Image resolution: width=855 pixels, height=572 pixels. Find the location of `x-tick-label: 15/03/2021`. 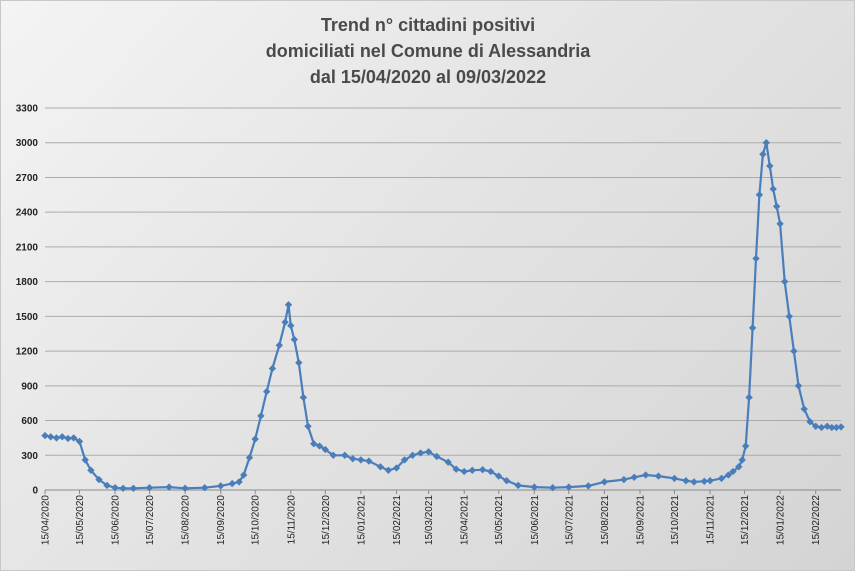

x-tick-label: 15/03/2021 is located at coordinates (429, 520).